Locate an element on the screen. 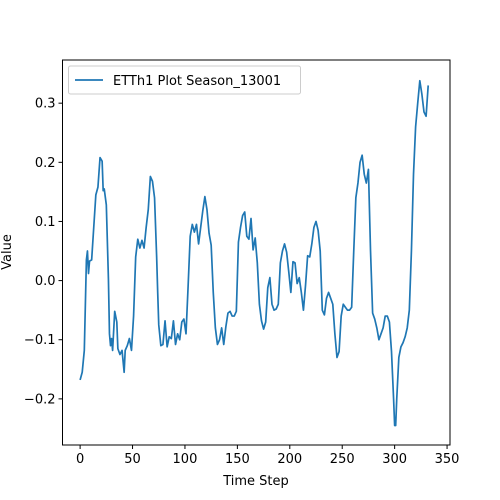 The width and height of the screenshot is (500, 500). legend-frame is located at coordinates (184, 80).